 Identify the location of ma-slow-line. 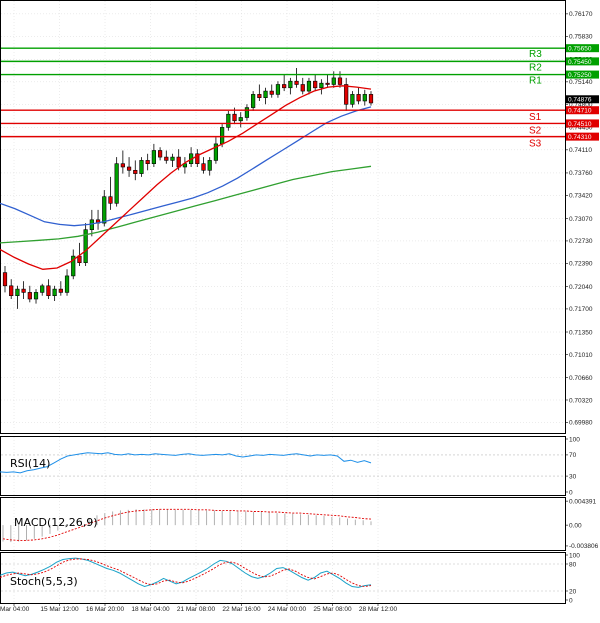
(186, 204).